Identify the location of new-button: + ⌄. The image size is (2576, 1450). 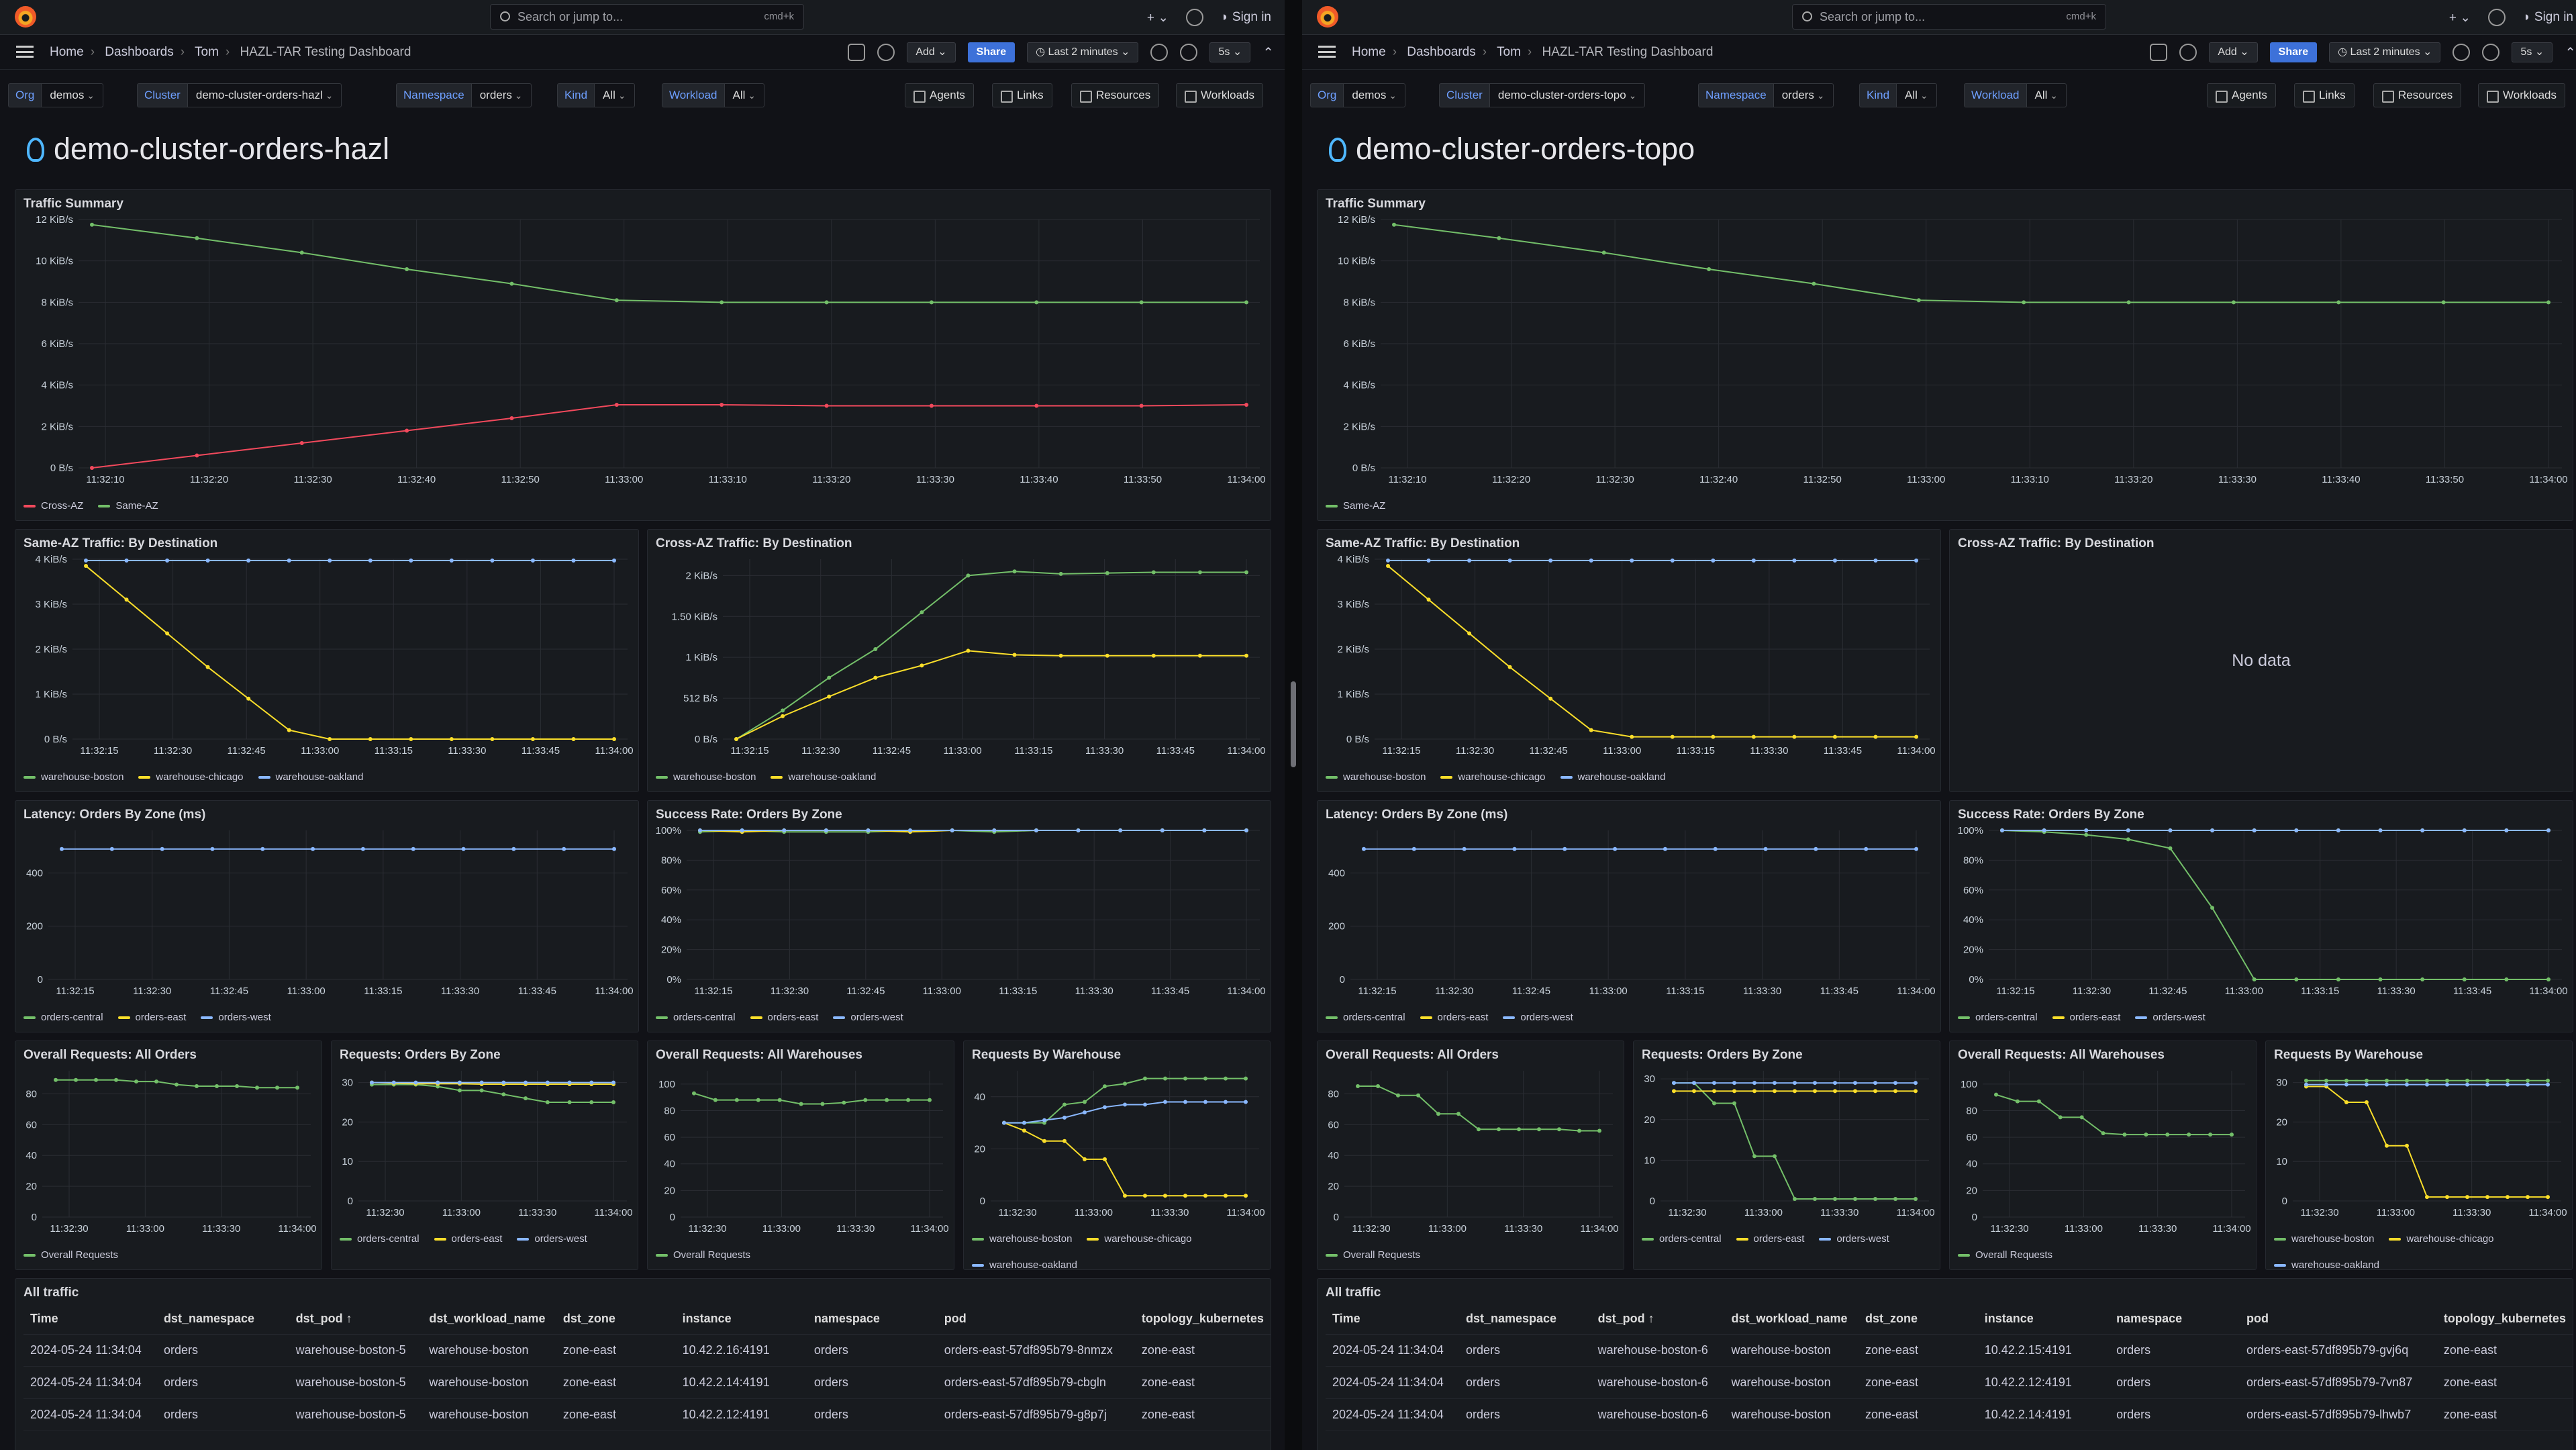
(1157, 17).